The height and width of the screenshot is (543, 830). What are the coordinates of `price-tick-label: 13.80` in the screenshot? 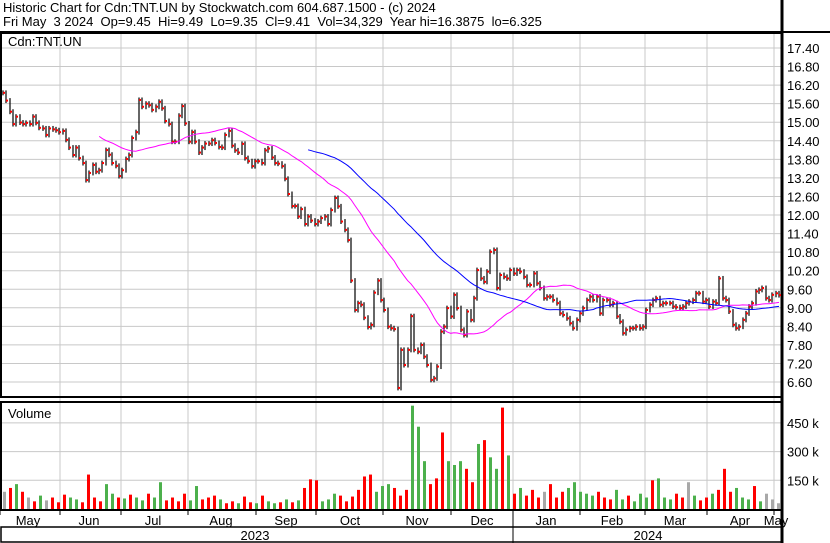 It's located at (803, 159).